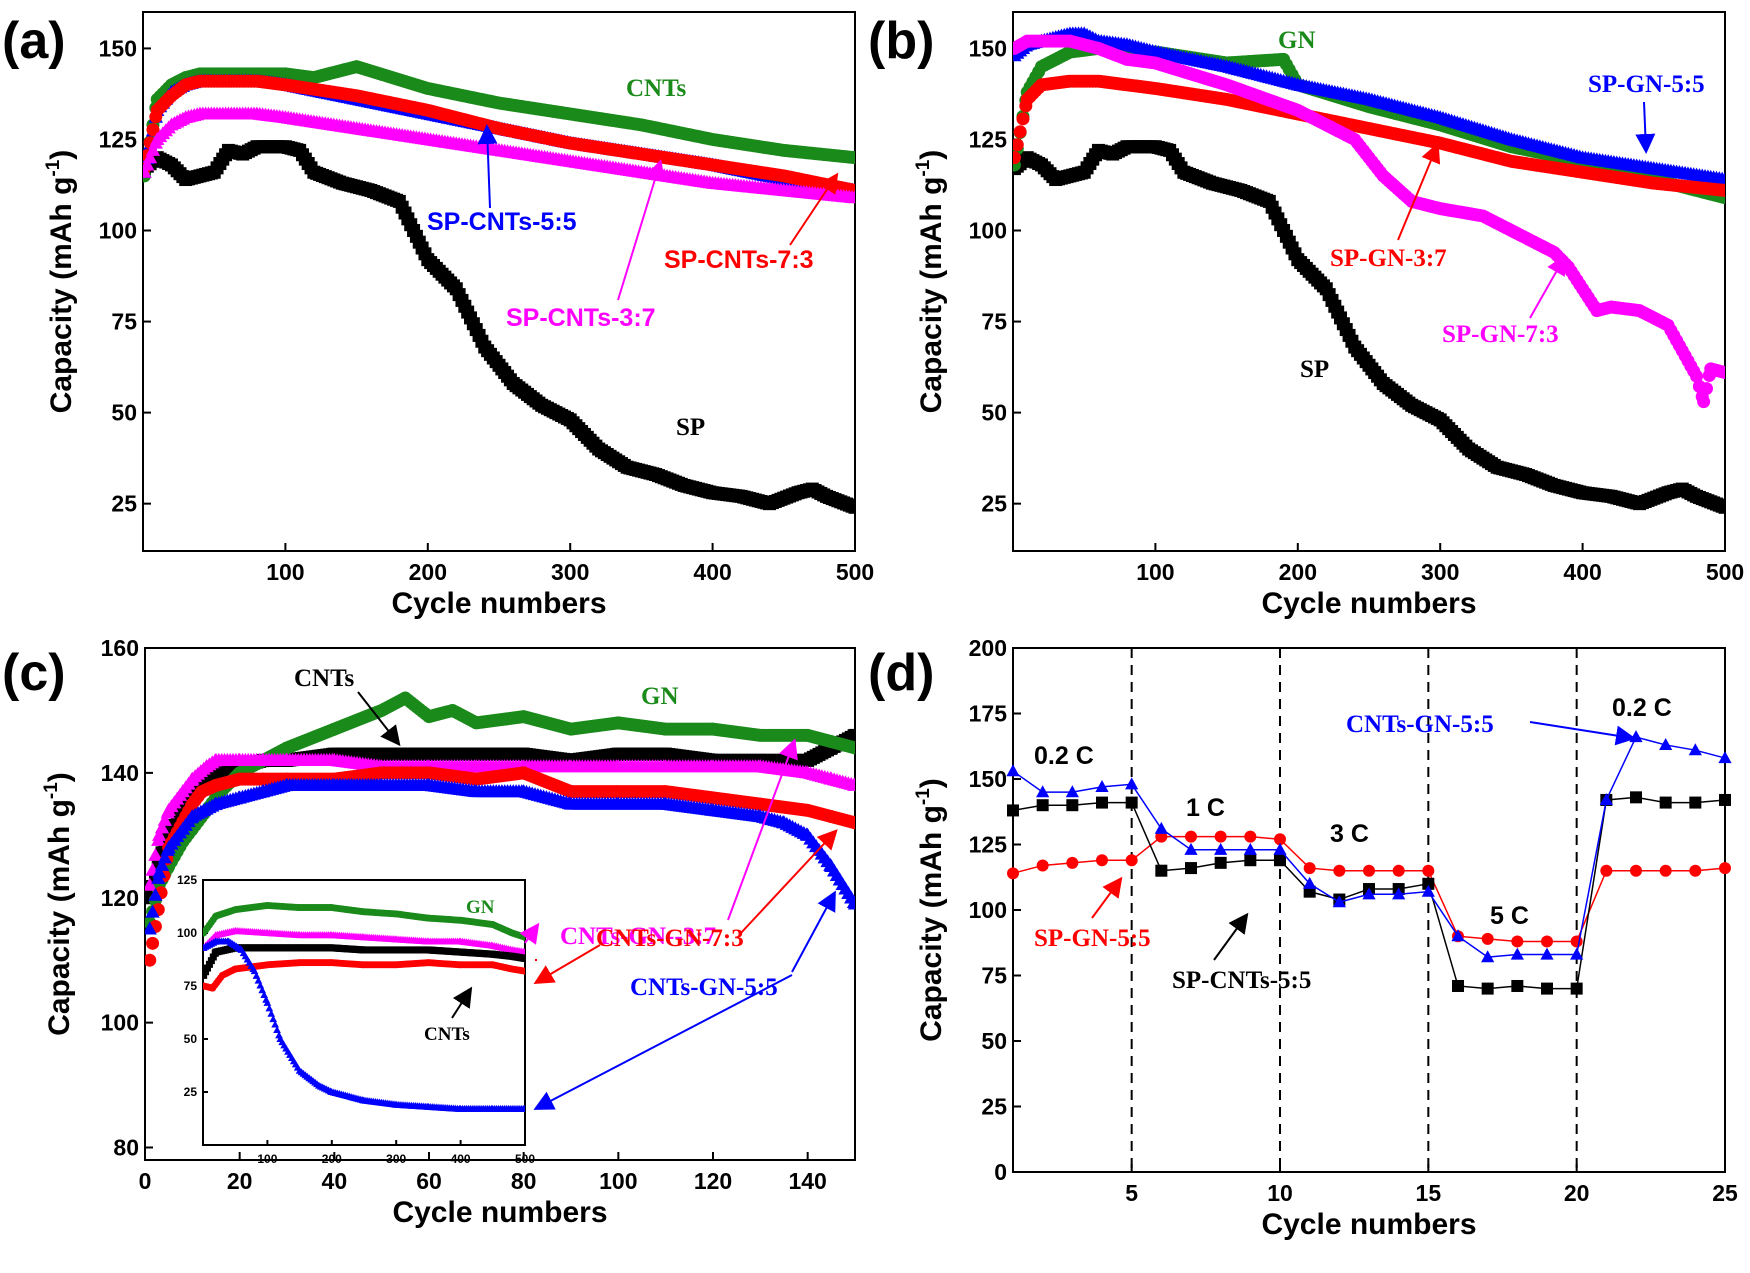 The image size is (1750, 1273). Describe the element at coordinates (988, 48) in the screenshot. I see `y-tick-label: 150` at that location.